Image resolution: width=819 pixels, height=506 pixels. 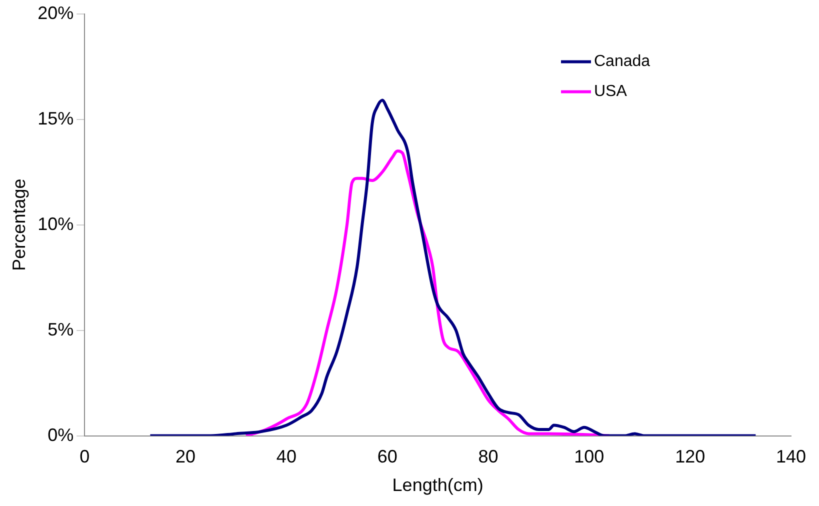 What do you see at coordinates (589, 456) in the screenshot?
I see `x-tick-label: 100` at bounding box center [589, 456].